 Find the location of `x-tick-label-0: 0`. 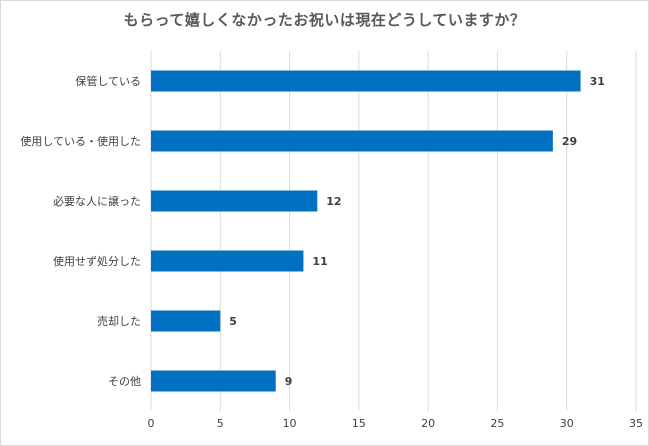

x-tick-label-0: 0 is located at coordinates (151, 423).